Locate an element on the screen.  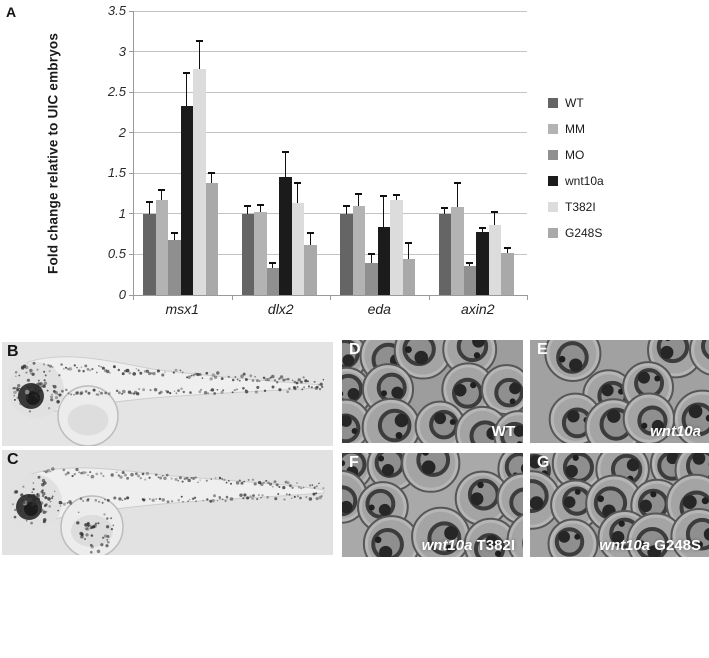
y-axis-tick is located at coordinates (131, 92).